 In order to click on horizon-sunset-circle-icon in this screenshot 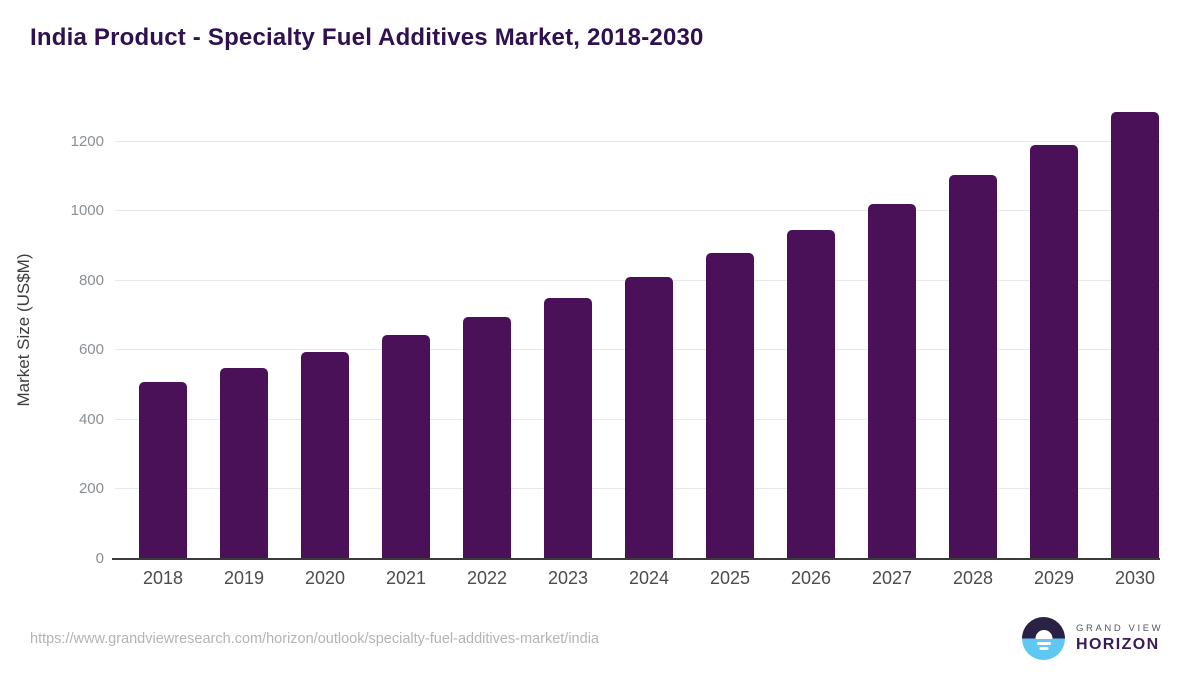, I will do `click(1043, 638)`.